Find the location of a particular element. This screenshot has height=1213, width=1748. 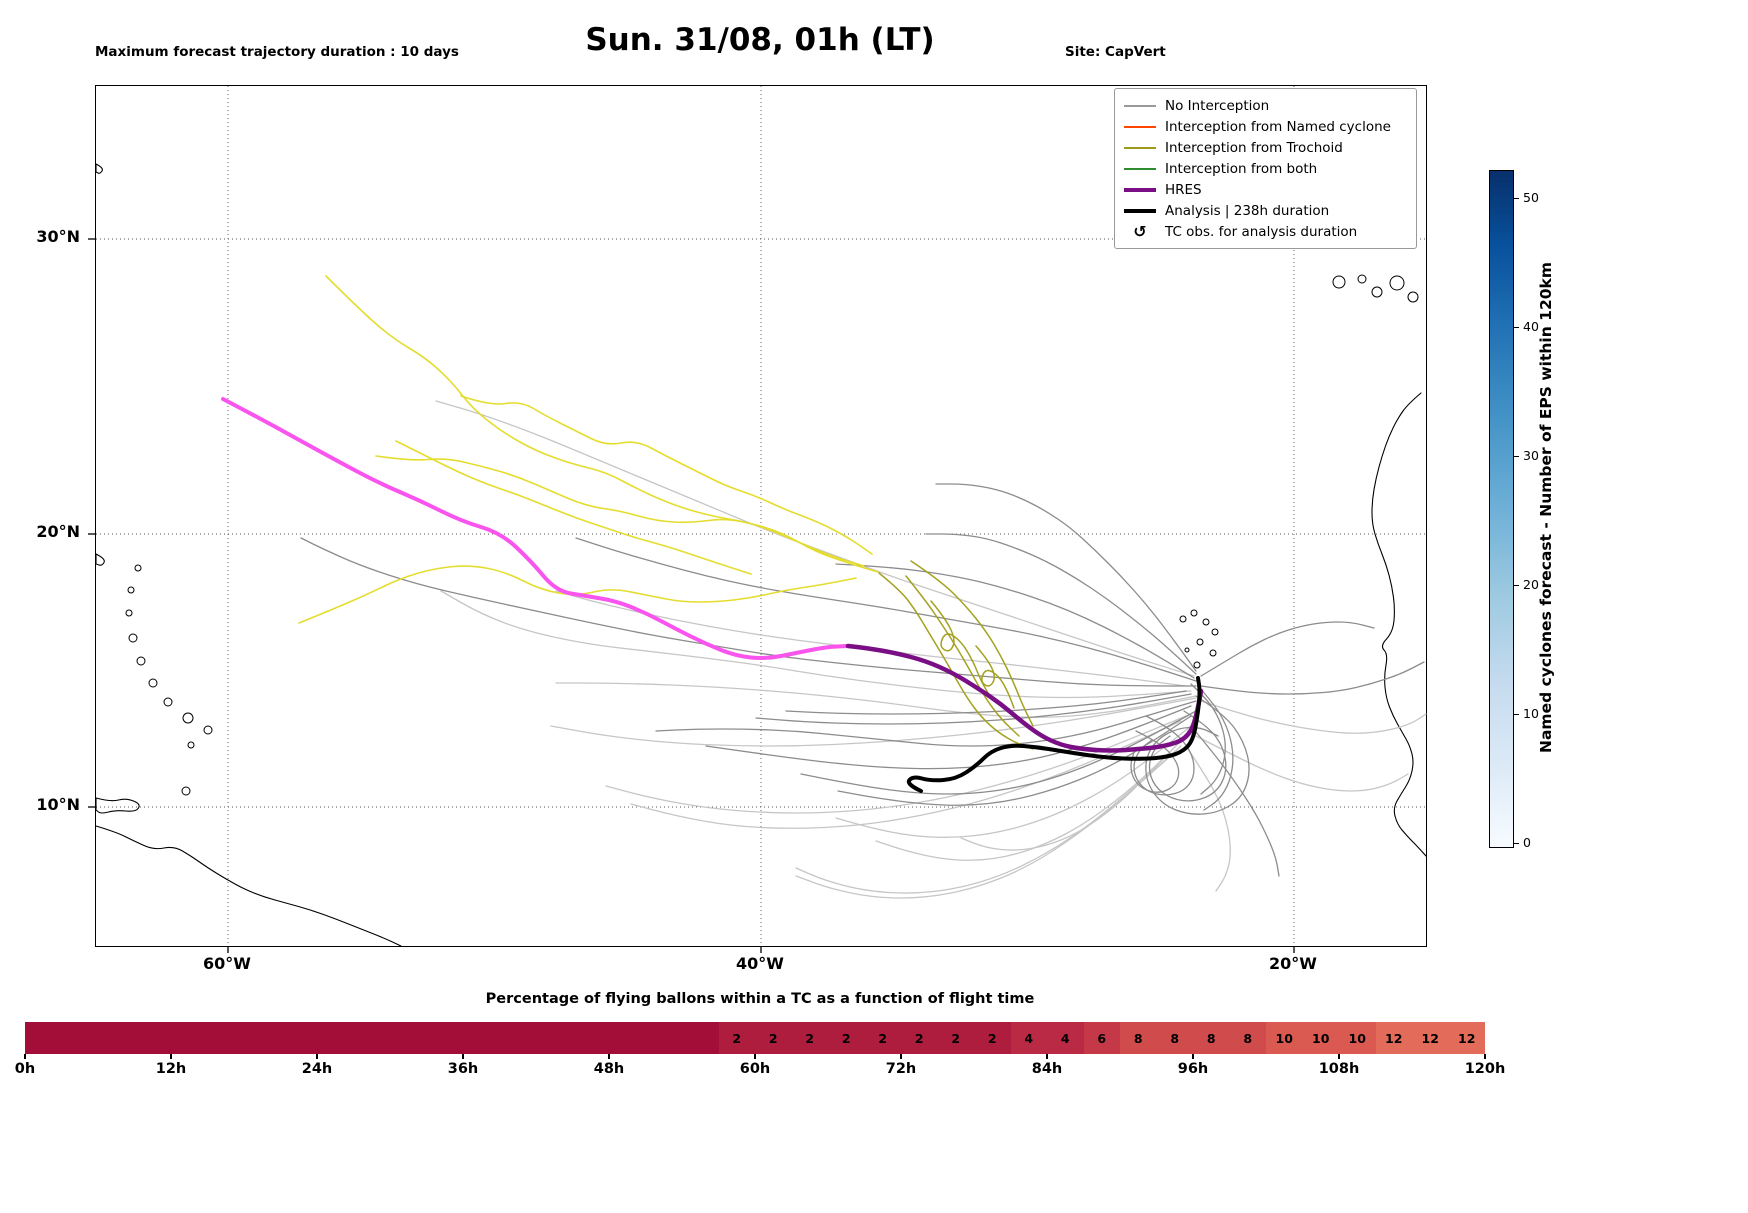

y-tick-label: 10°N is located at coordinates (58, 804).